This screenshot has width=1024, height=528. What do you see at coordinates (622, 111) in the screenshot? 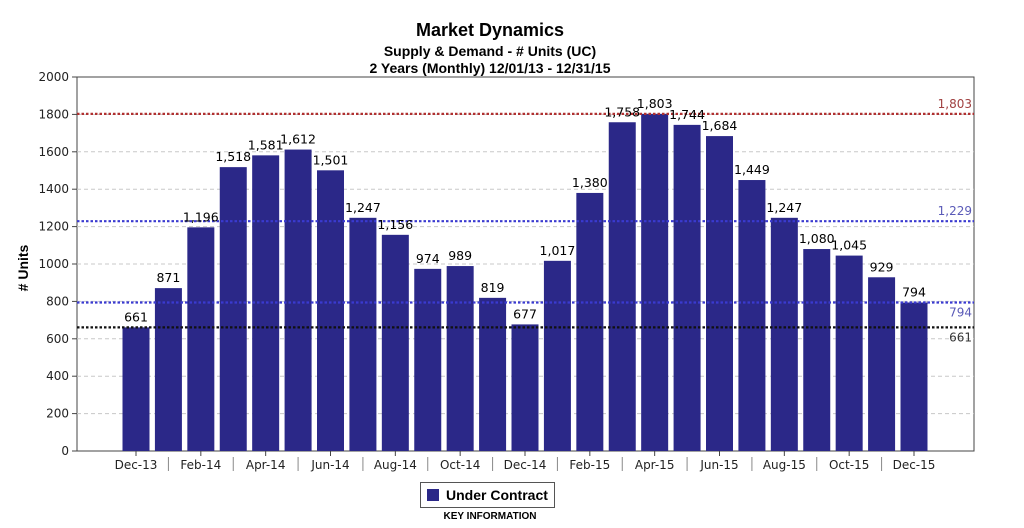
I see `data-label-Mar-15: 1,758` at bounding box center [622, 111].